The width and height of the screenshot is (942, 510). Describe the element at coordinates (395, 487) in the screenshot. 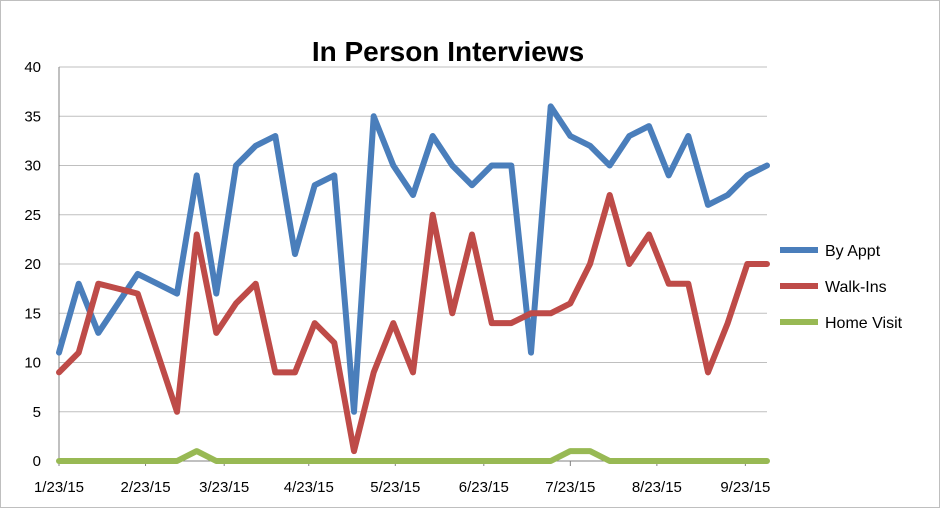

I see `x-tick-label: 5/23/15` at that location.